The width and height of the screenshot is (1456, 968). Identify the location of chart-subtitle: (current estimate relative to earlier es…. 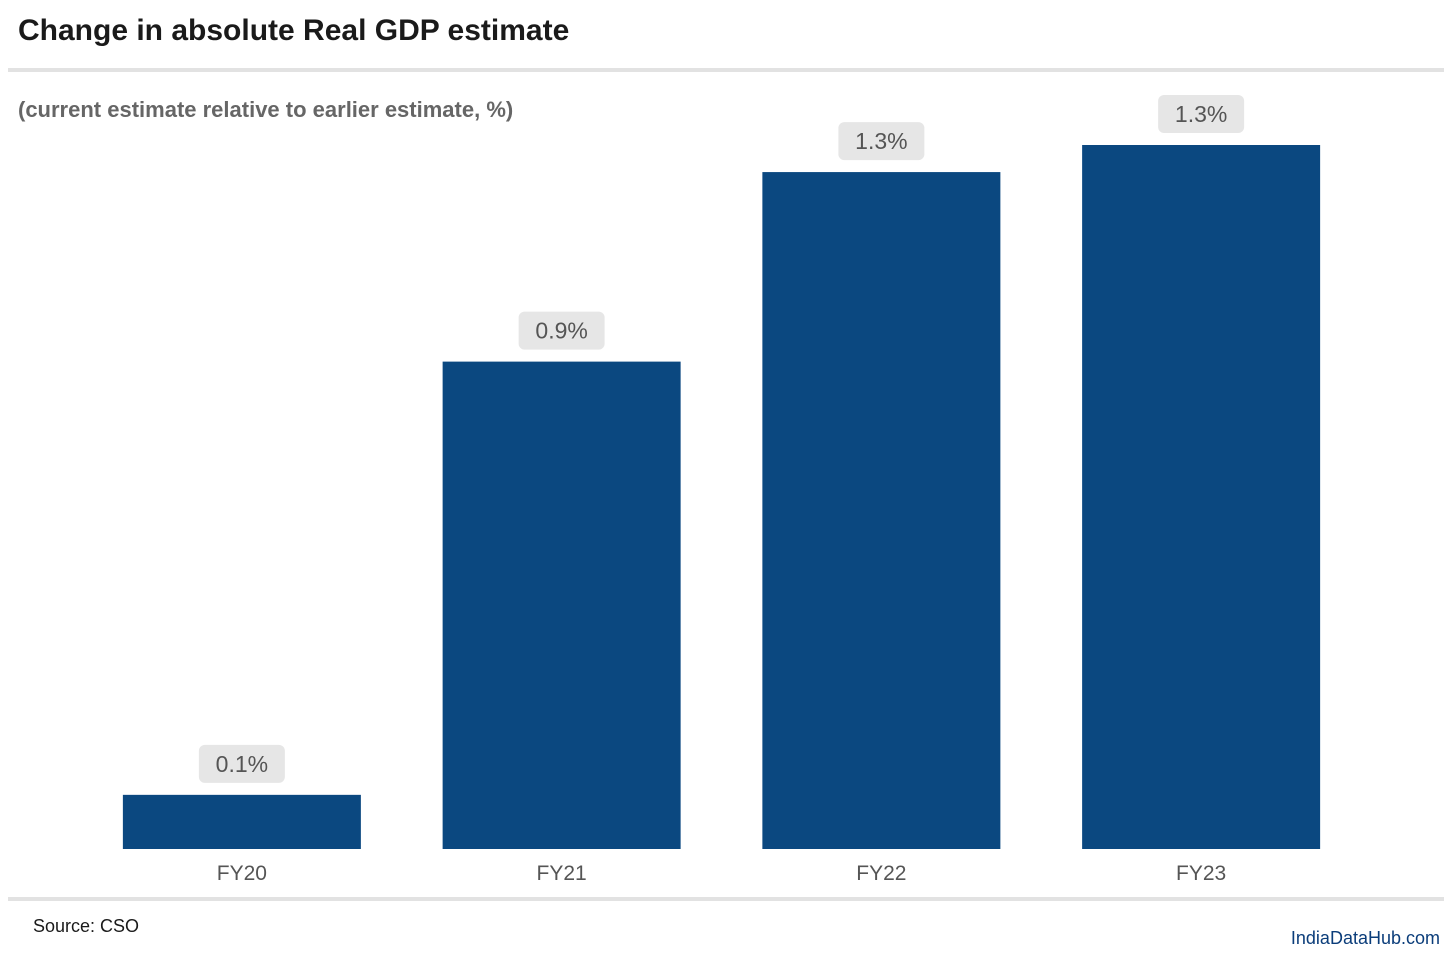
(266, 109).